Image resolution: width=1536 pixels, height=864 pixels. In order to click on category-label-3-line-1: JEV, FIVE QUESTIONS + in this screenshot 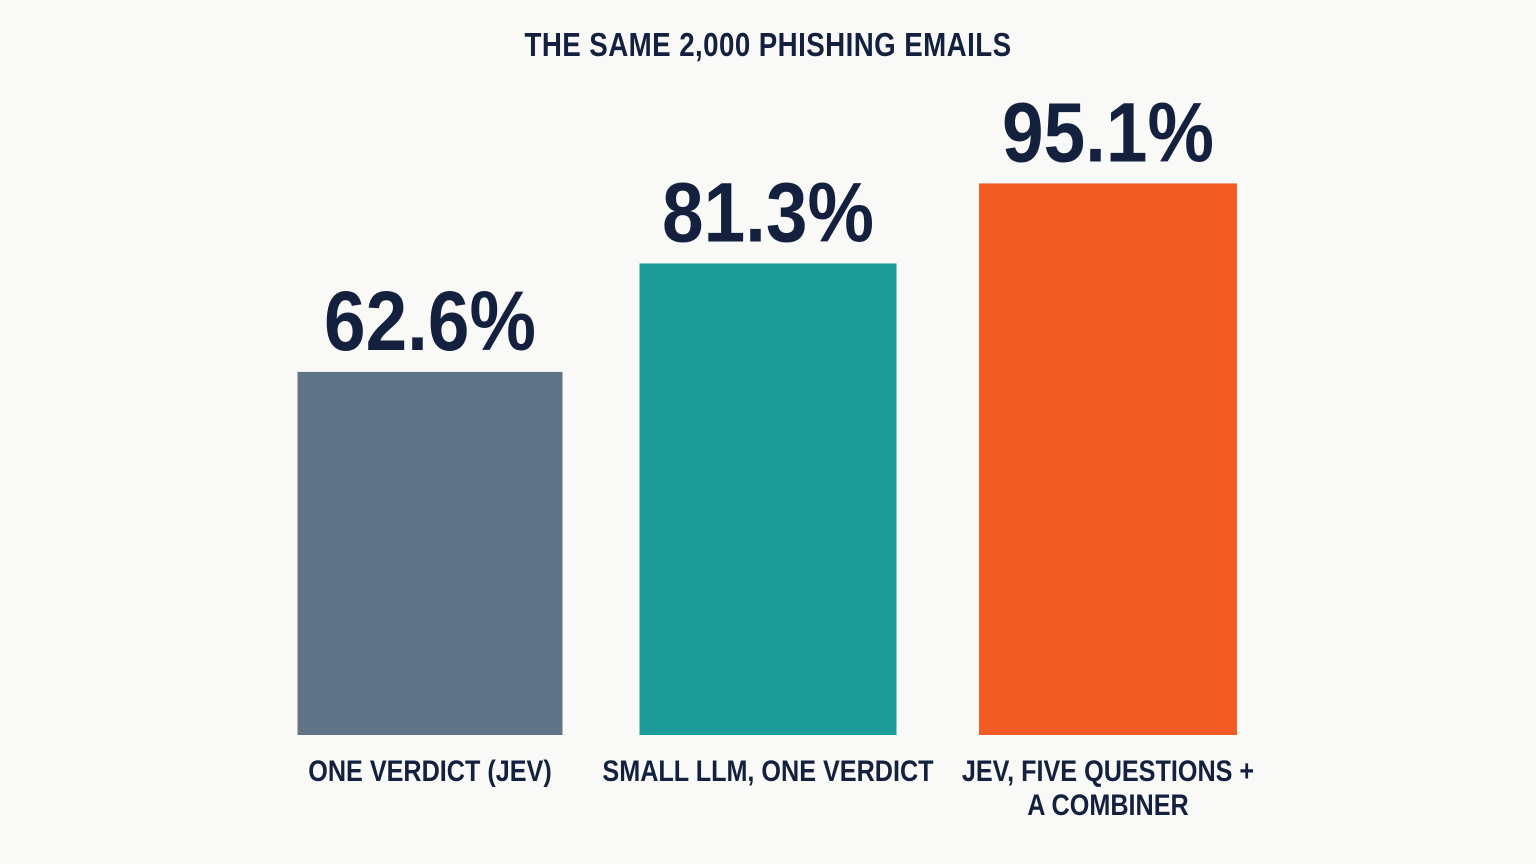, I will do `click(1108, 771)`.